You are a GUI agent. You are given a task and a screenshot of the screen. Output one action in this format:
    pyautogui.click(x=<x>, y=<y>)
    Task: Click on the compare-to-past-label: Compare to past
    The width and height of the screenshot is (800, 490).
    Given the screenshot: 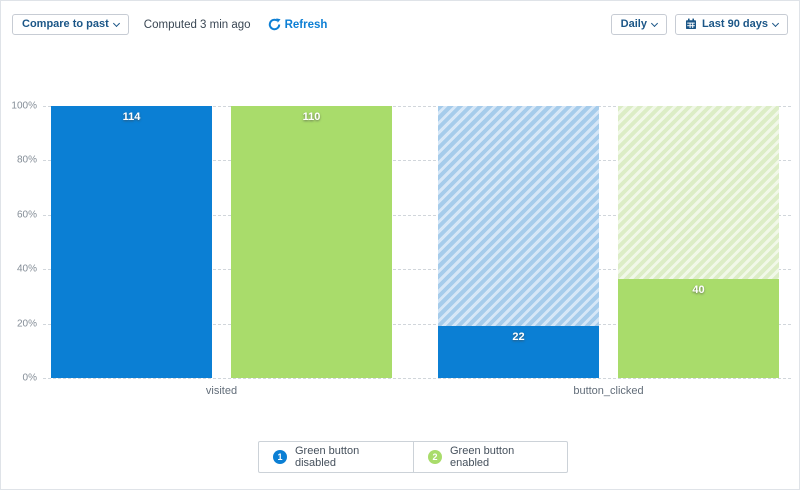 What is the action you would take?
    pyautogui.click(x=65, y=24)
    